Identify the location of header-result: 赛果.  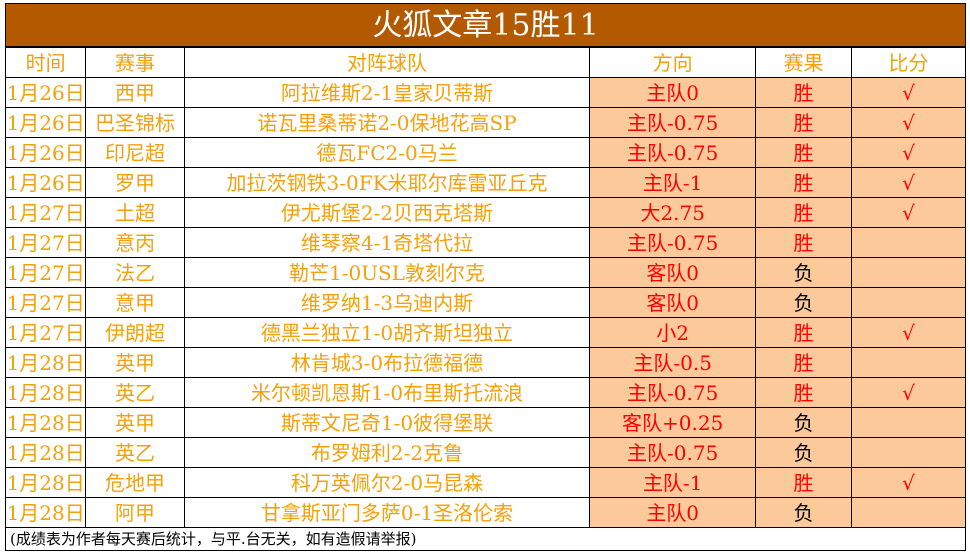
(803, 62).